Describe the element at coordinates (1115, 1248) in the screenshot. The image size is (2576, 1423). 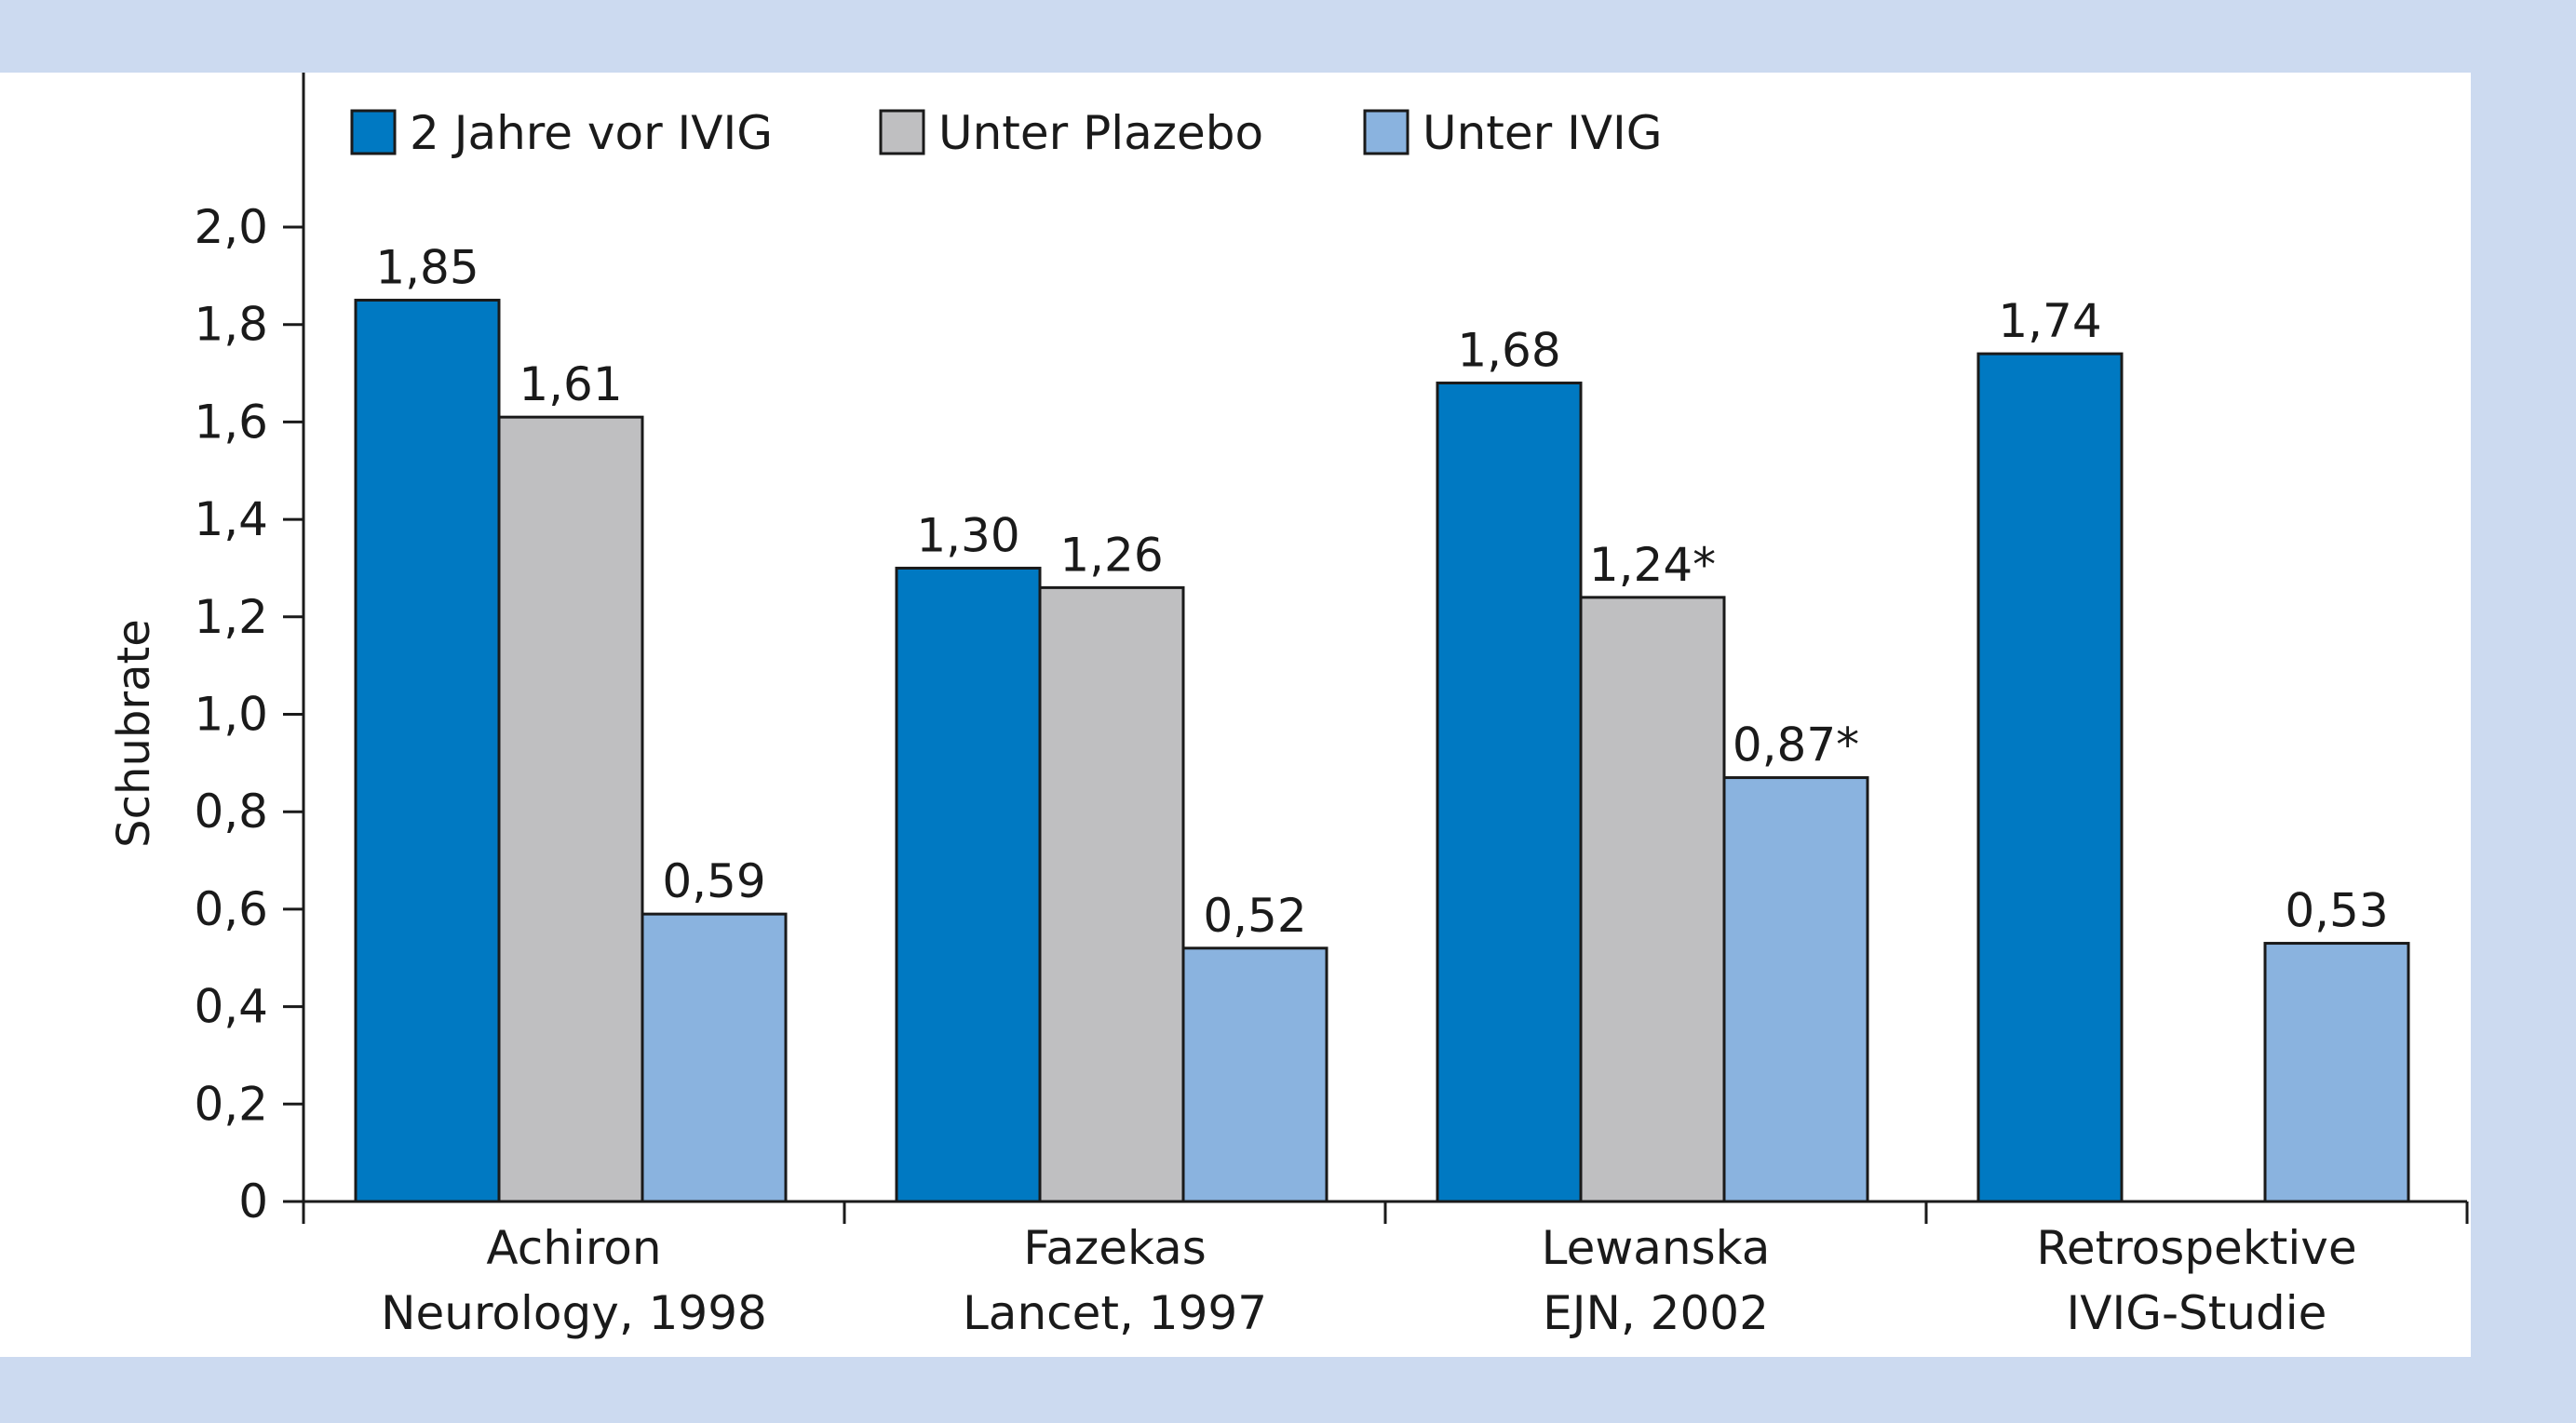
I see `x-category-label: Fazekas` at that location.